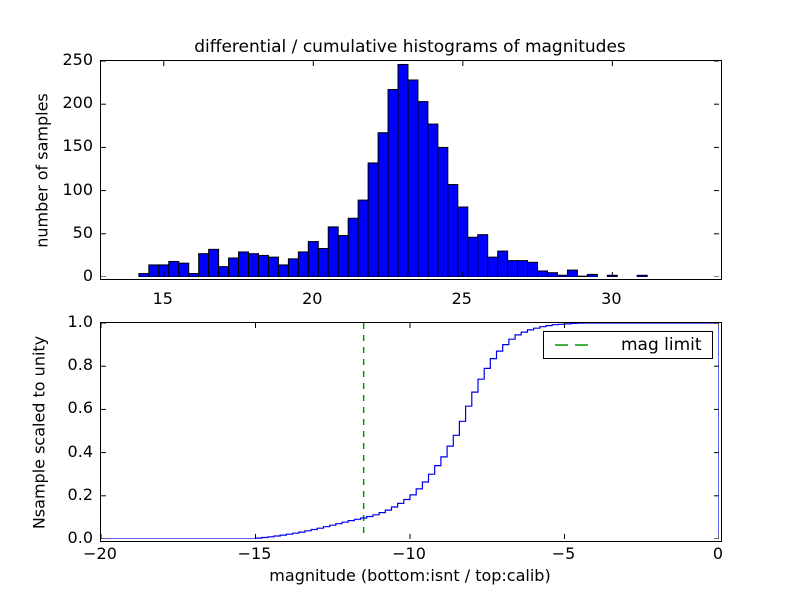  Describe the element at coordinates (77, 146) in the screenshot. I see `top-y-tick-label: 150` at that location.